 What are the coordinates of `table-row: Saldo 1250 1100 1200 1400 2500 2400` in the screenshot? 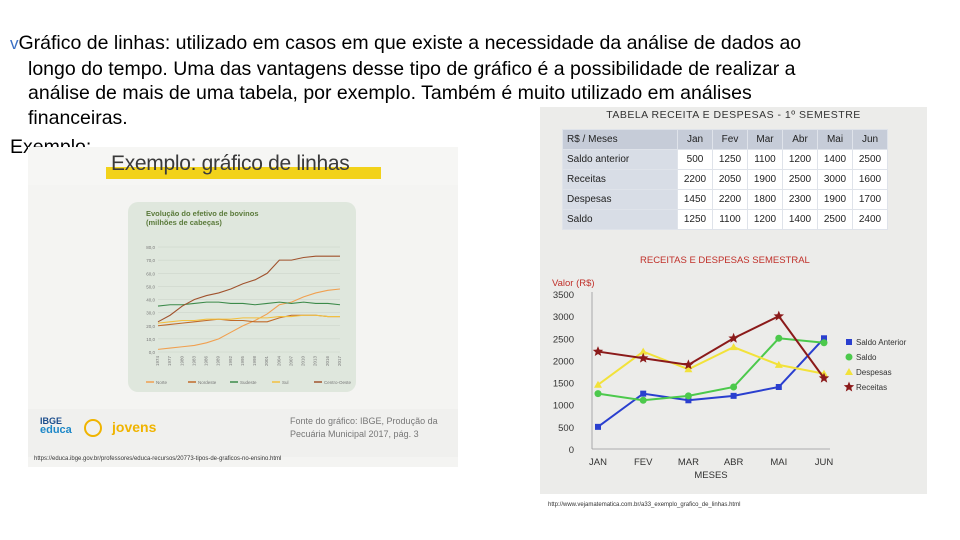 It's located at (725, 219).